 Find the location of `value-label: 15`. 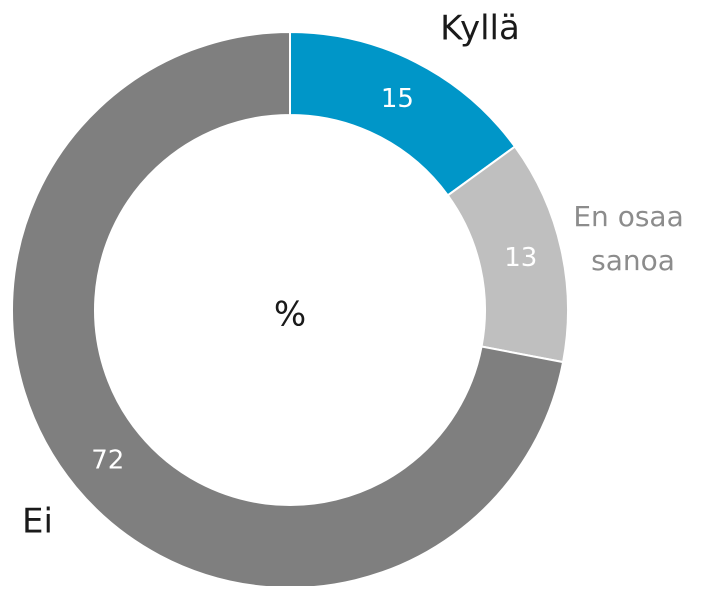

value-label: 15 is located at coordinates (397, 99).